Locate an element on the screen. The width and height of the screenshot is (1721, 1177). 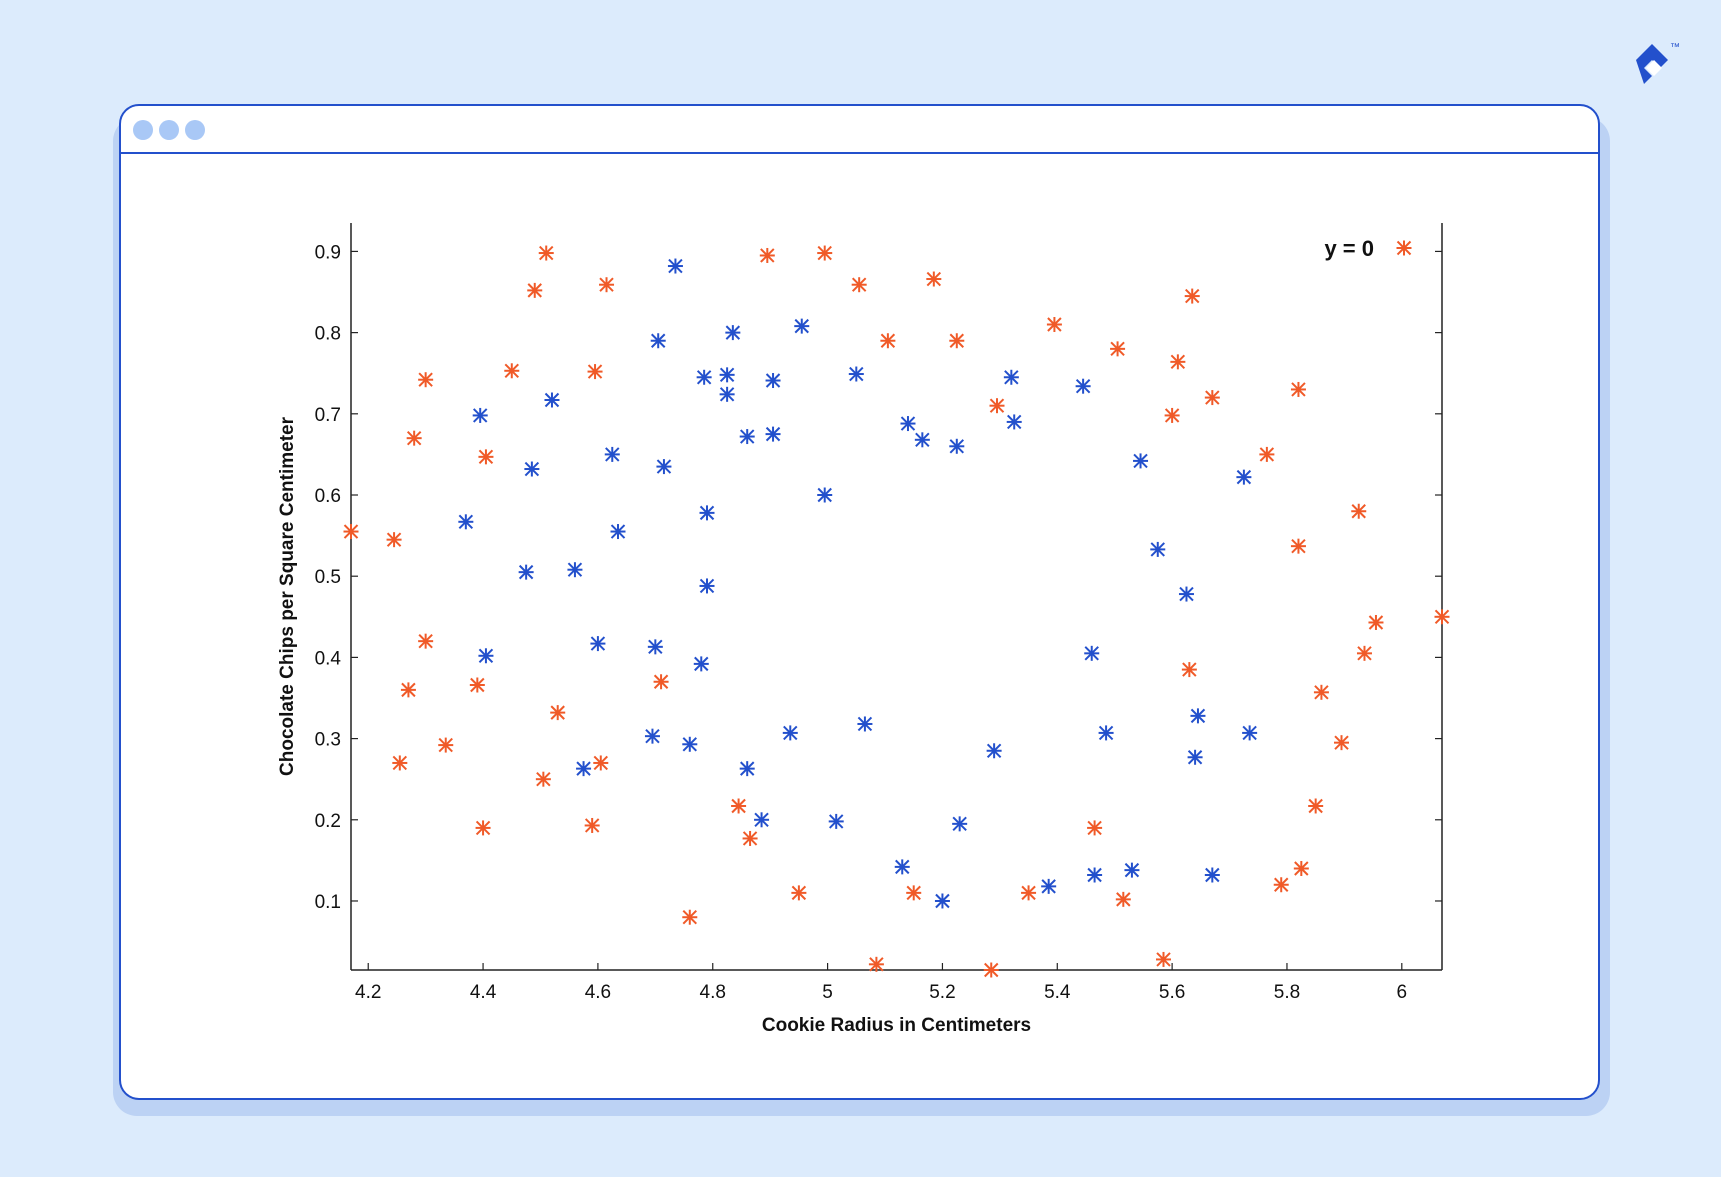
x-tick-label: 5 is located at coordinates (827, 992).